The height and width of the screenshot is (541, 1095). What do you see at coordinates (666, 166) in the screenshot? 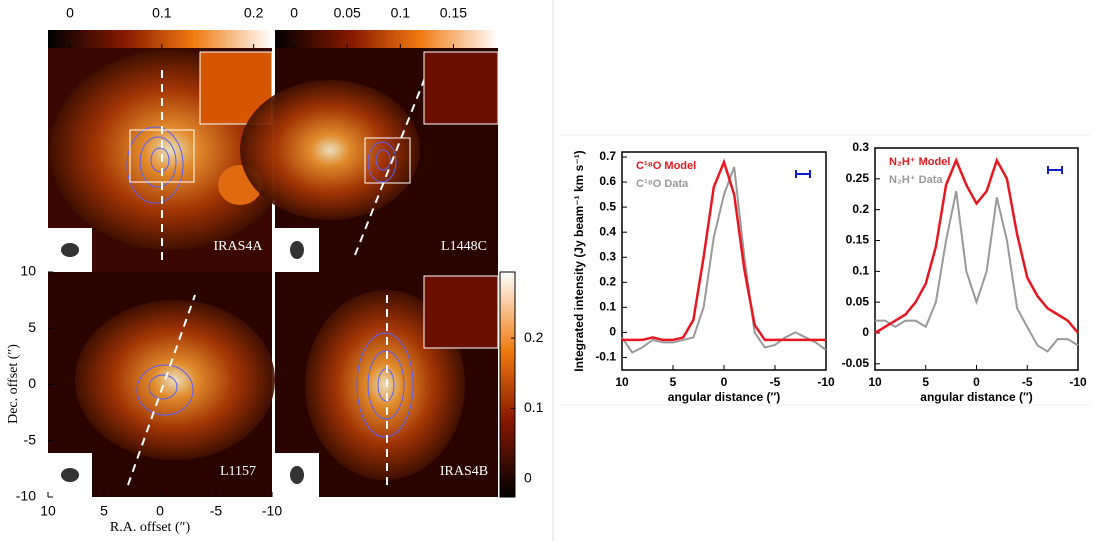
I see `legend-entry: C¹⁸O Model` at bounding box center [666, 166].